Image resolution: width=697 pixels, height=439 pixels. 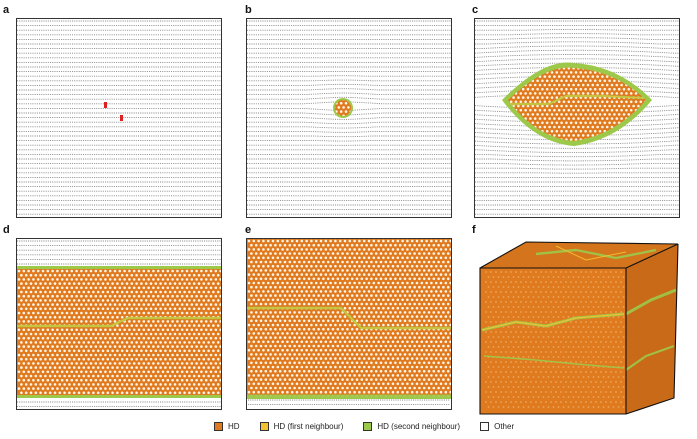 I want to click on panel-f-3d-cube, so click(x=582, y=327).